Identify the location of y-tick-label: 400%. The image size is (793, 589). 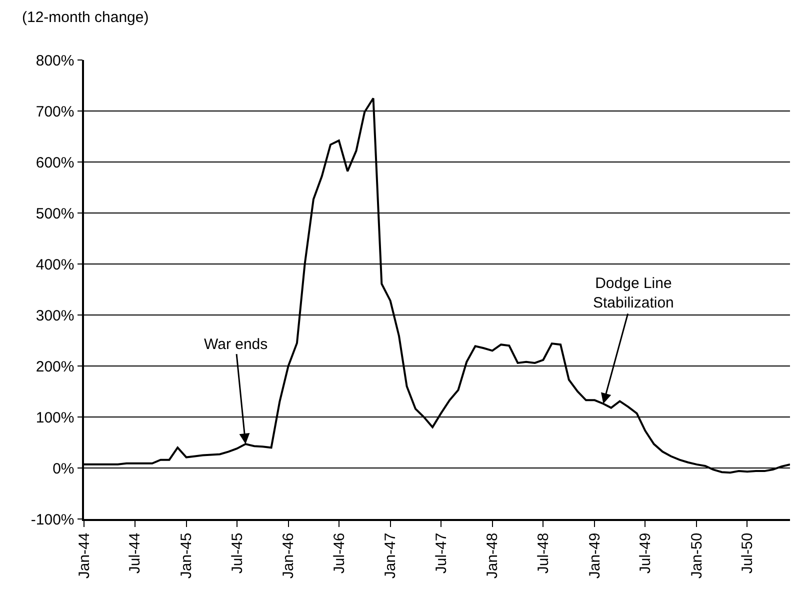
(55, 265).